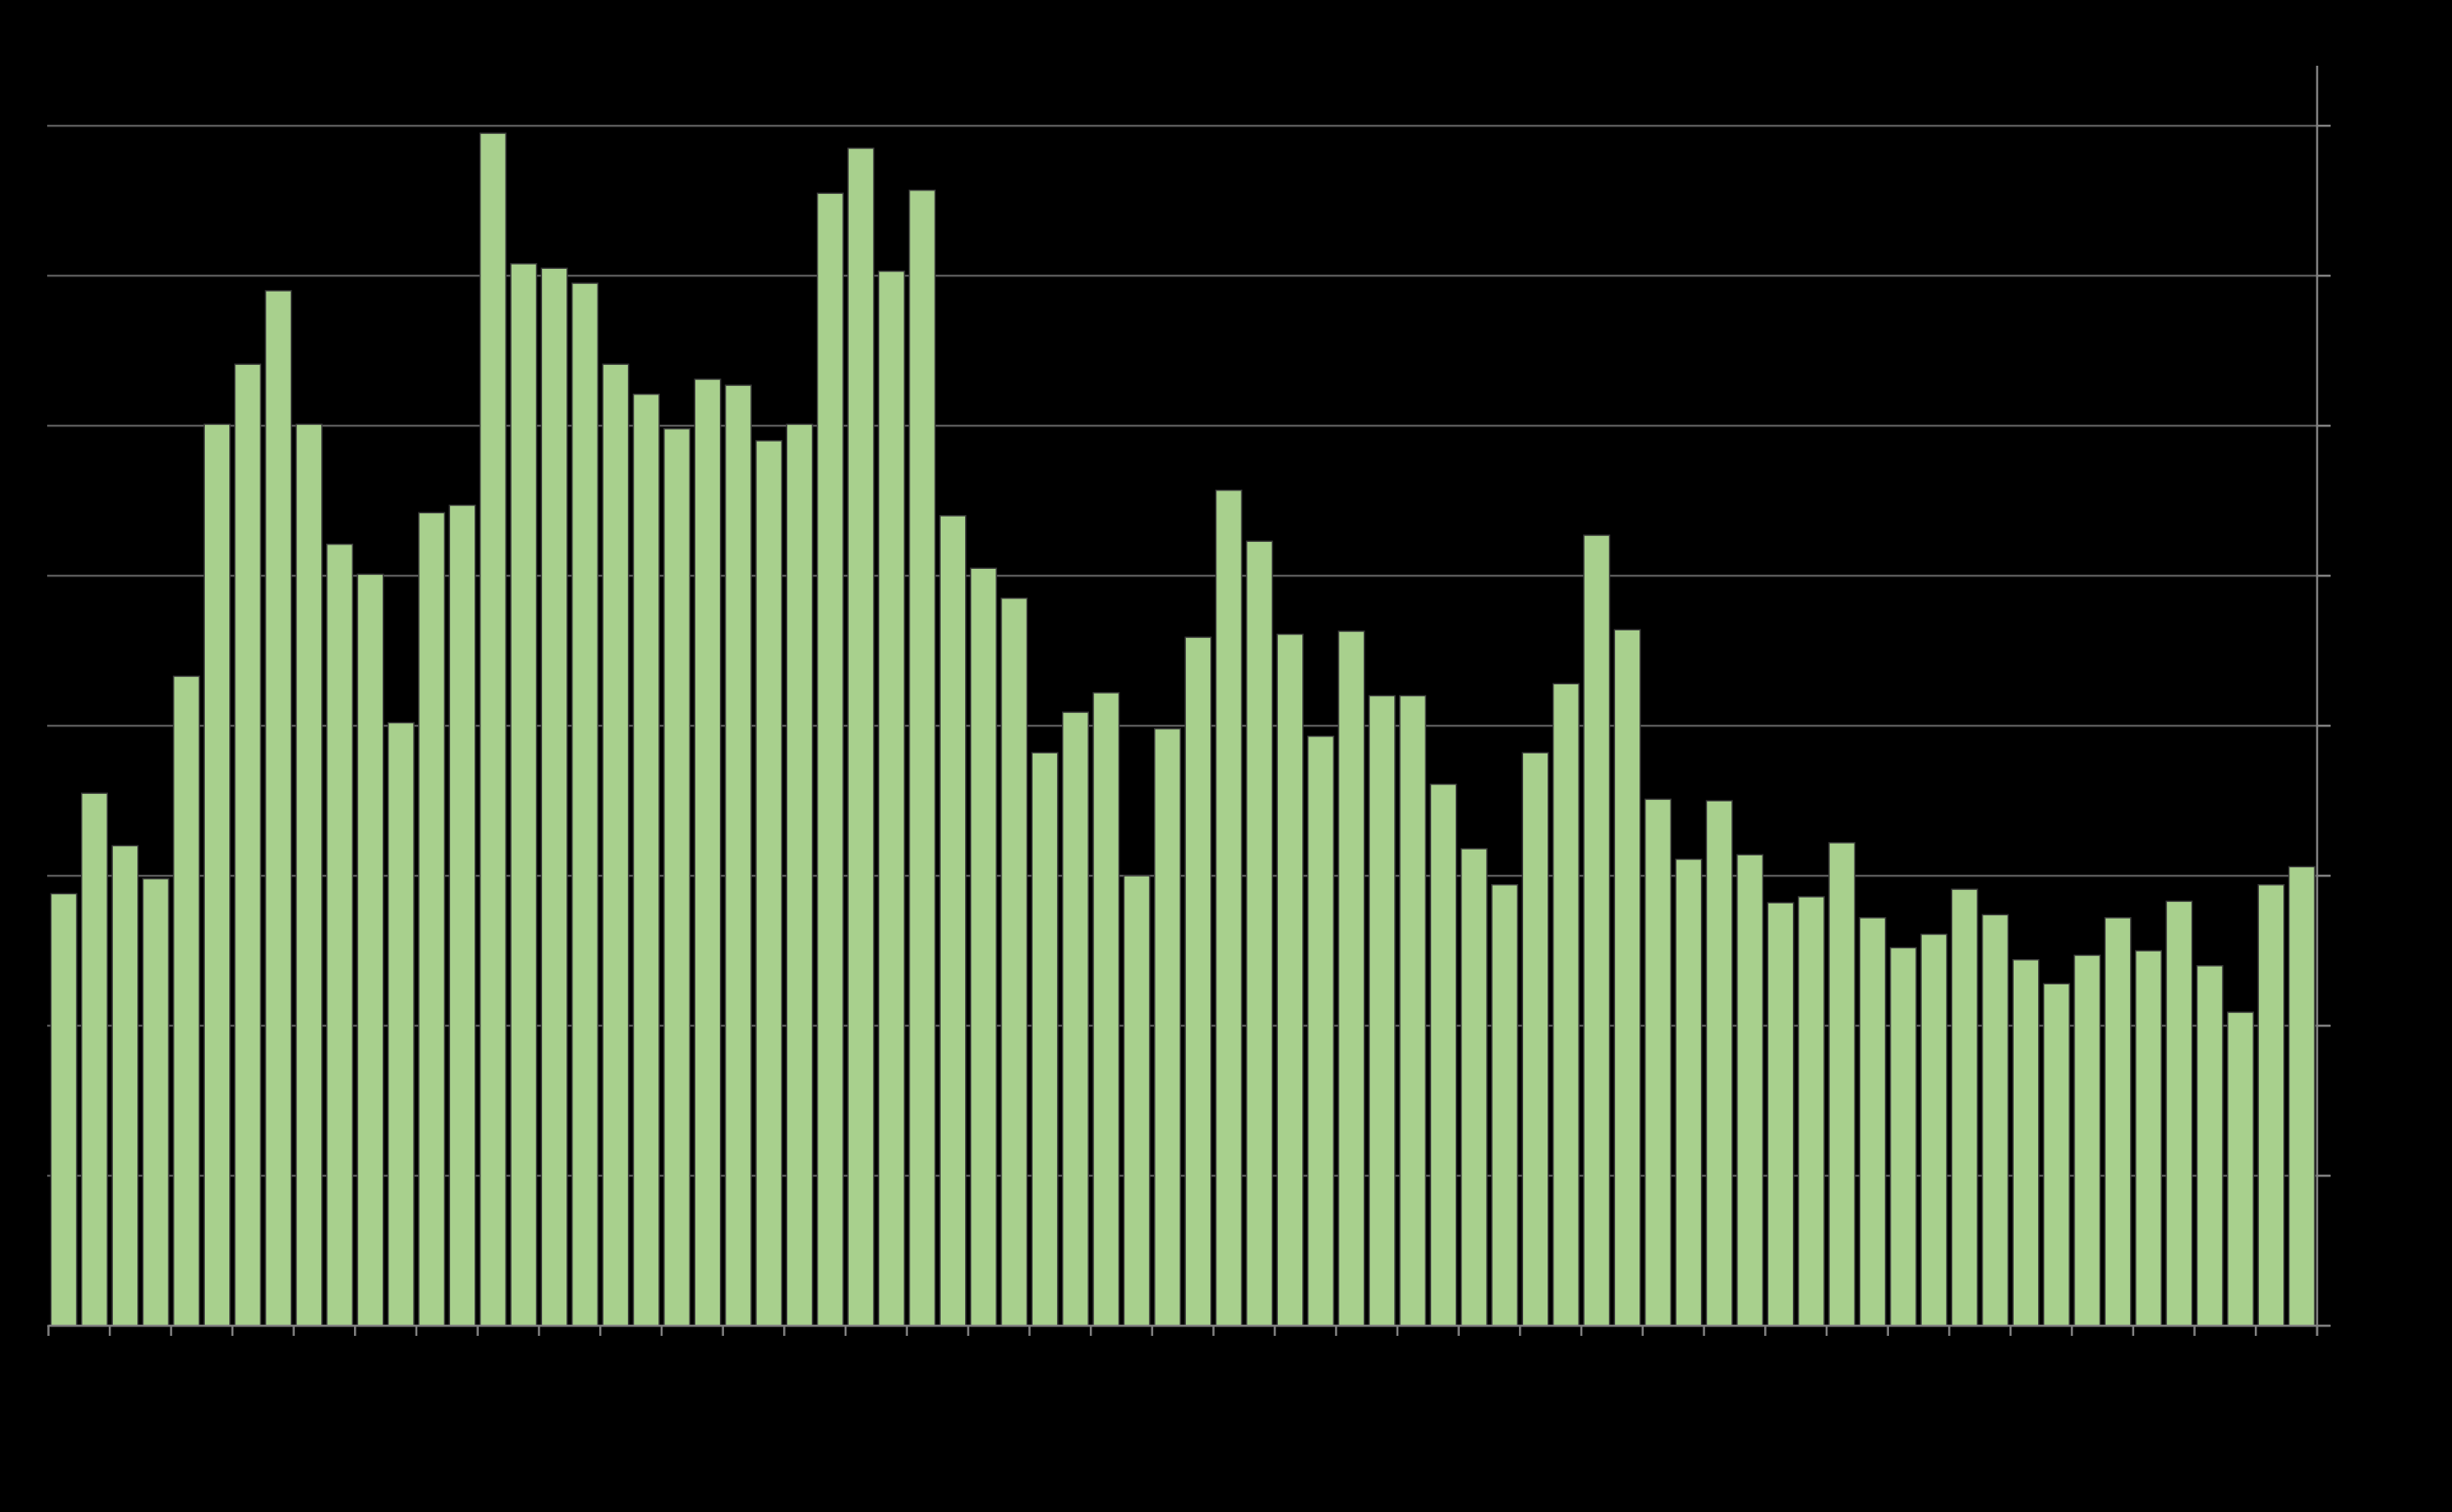 This screenshot has height=1512, width=2452. What do you see at coordinates (2346, 1324) in the screenshot?
I see `y-tick-label: 0` at bounding box center [2346, 1324].